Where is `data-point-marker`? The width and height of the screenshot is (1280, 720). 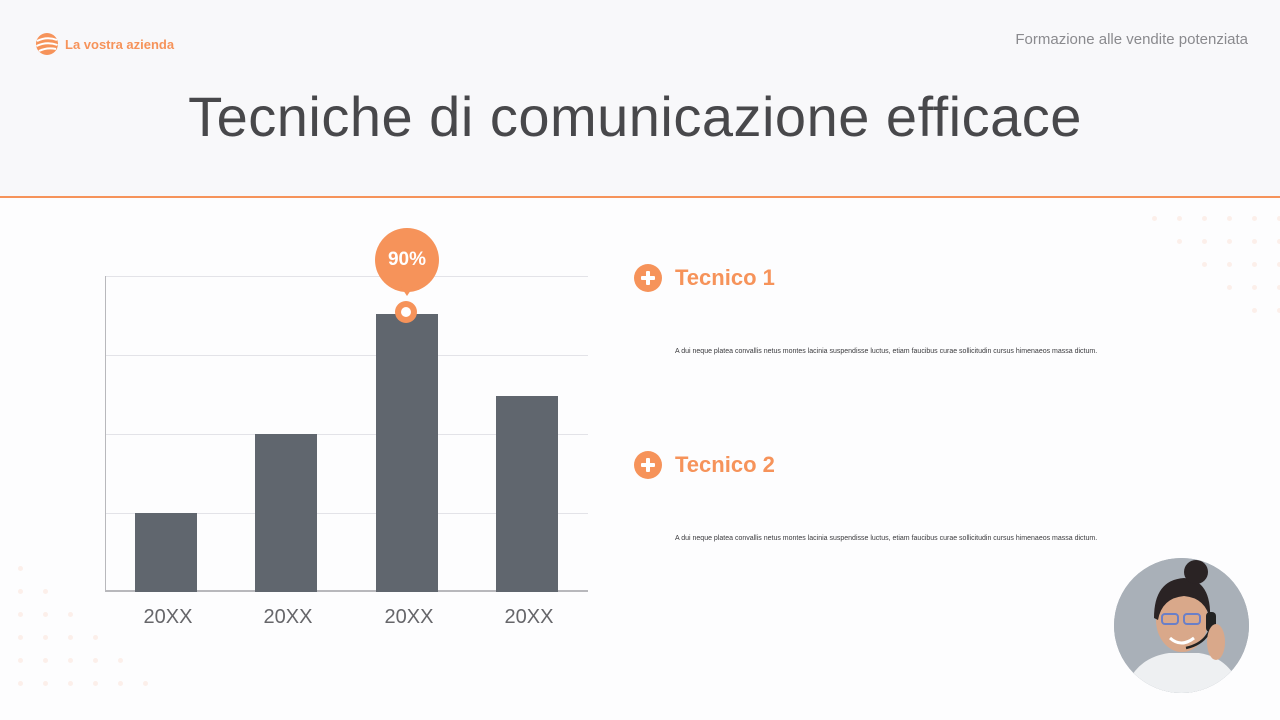 data-point-marker is located at coordinates (406, 312).